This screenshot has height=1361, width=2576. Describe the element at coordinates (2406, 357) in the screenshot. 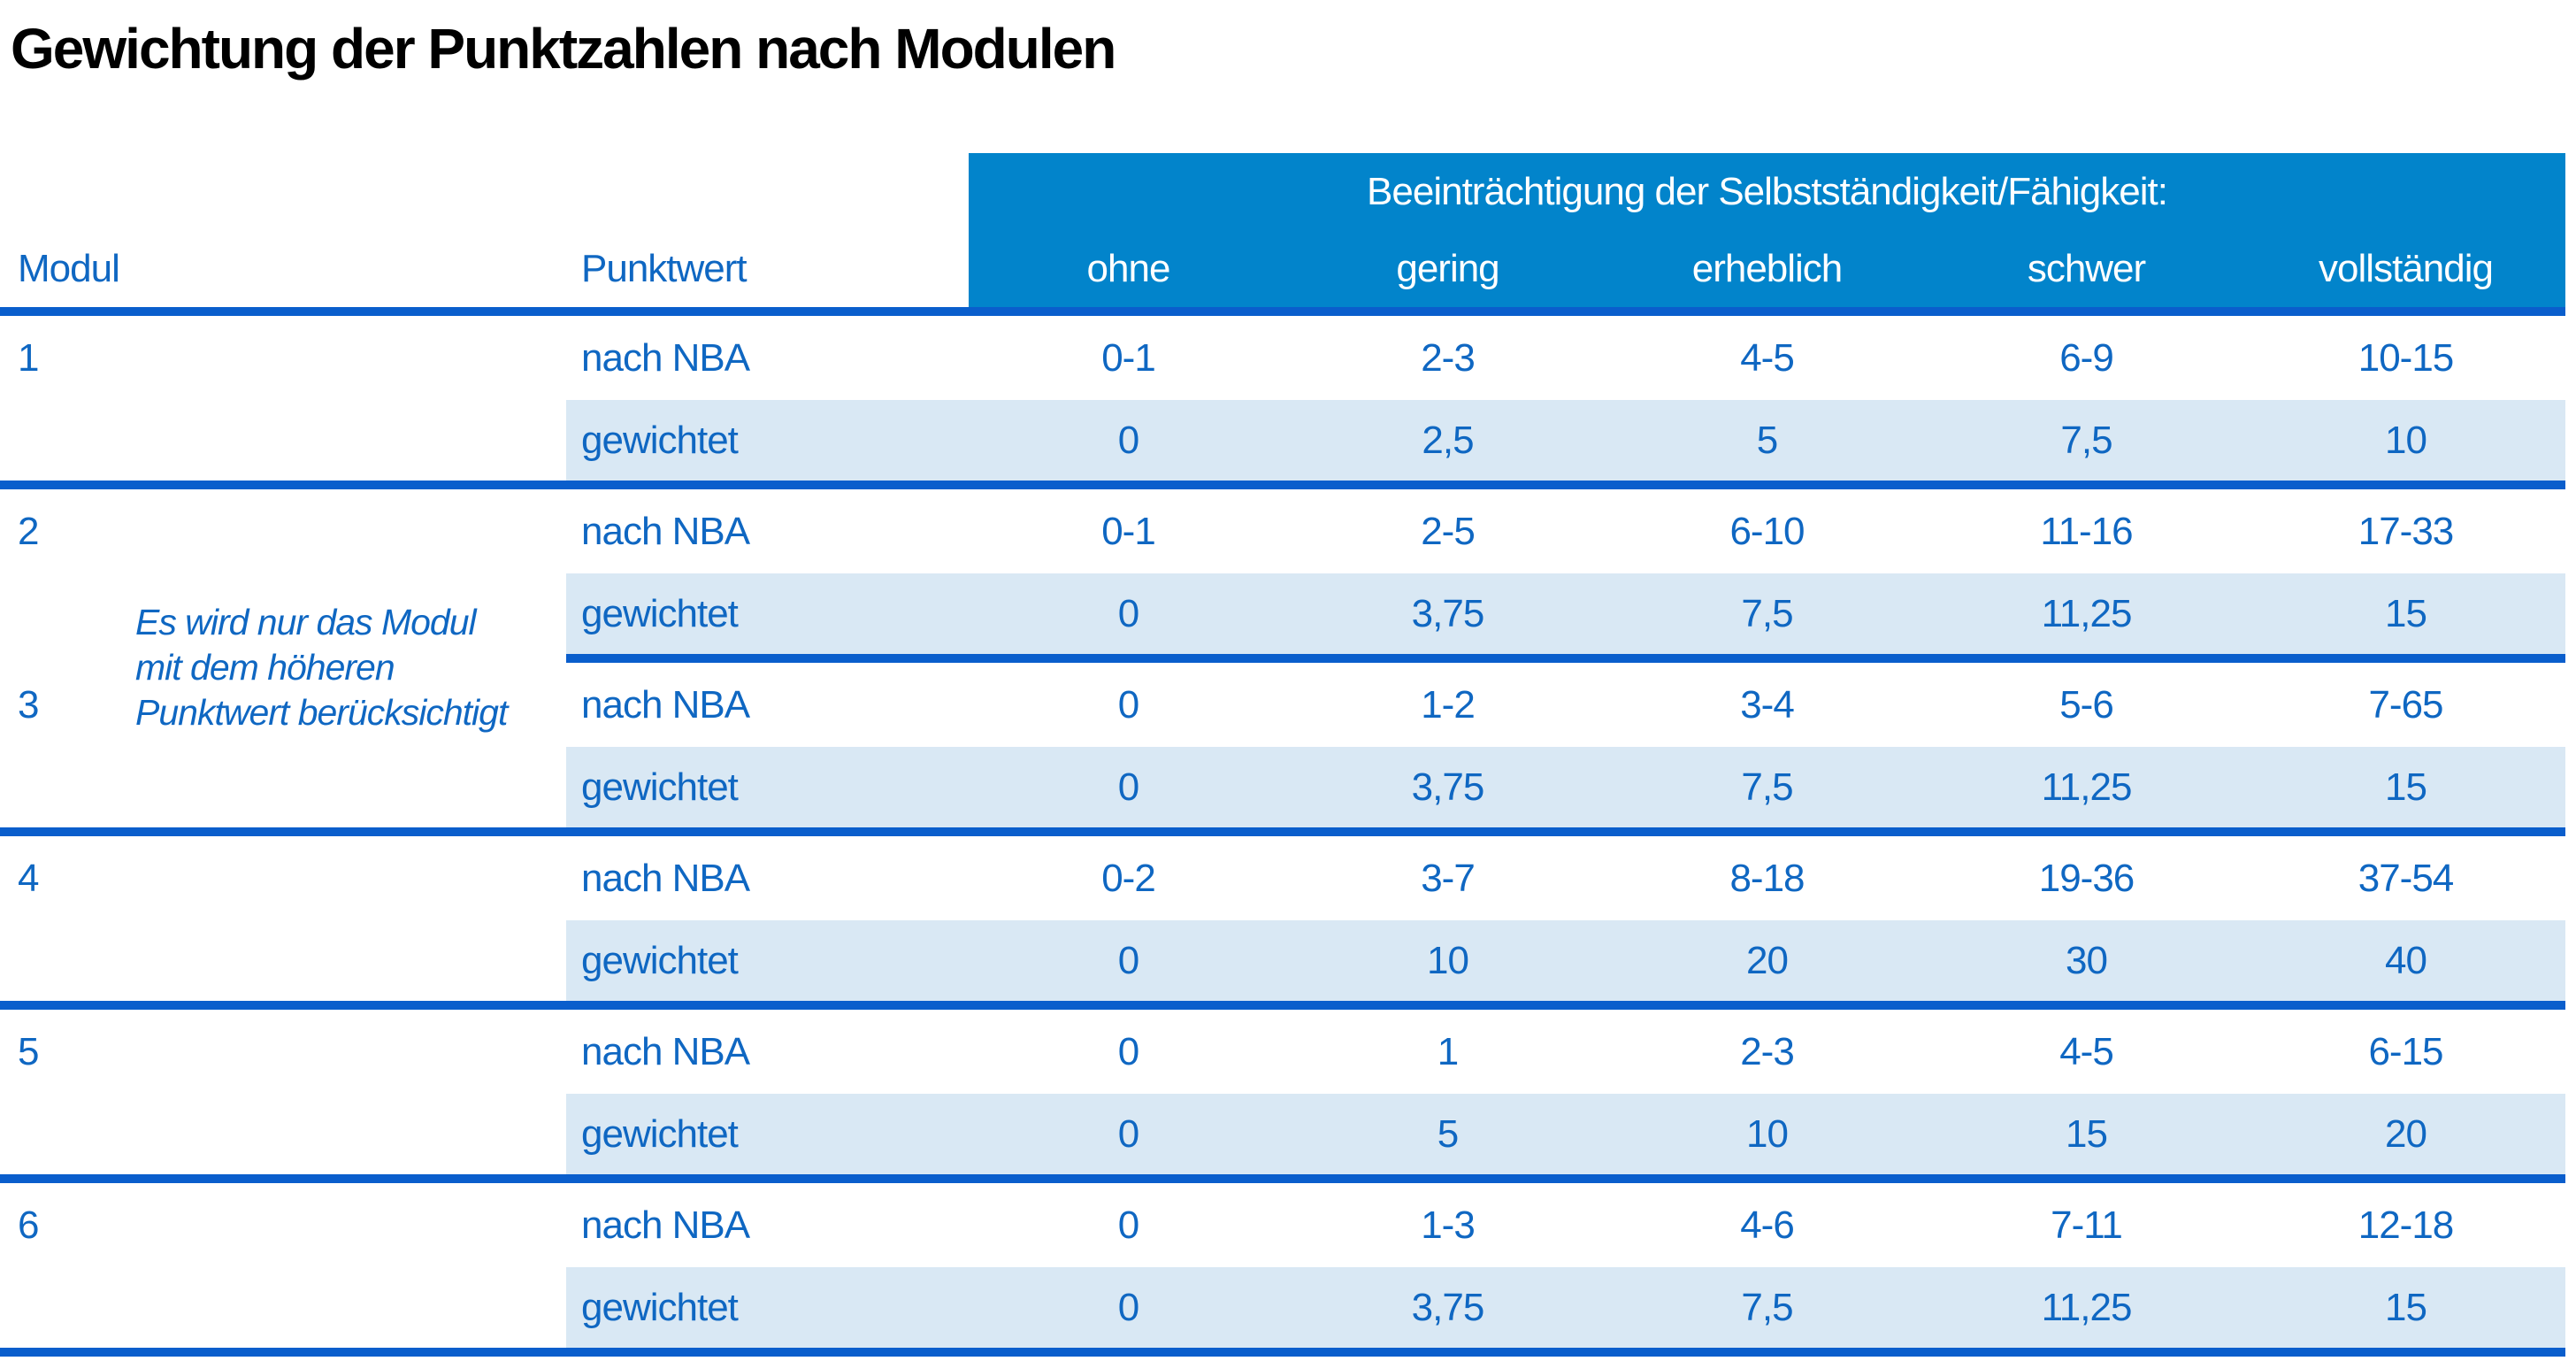

I see `cell-value: 10-15` at that location.